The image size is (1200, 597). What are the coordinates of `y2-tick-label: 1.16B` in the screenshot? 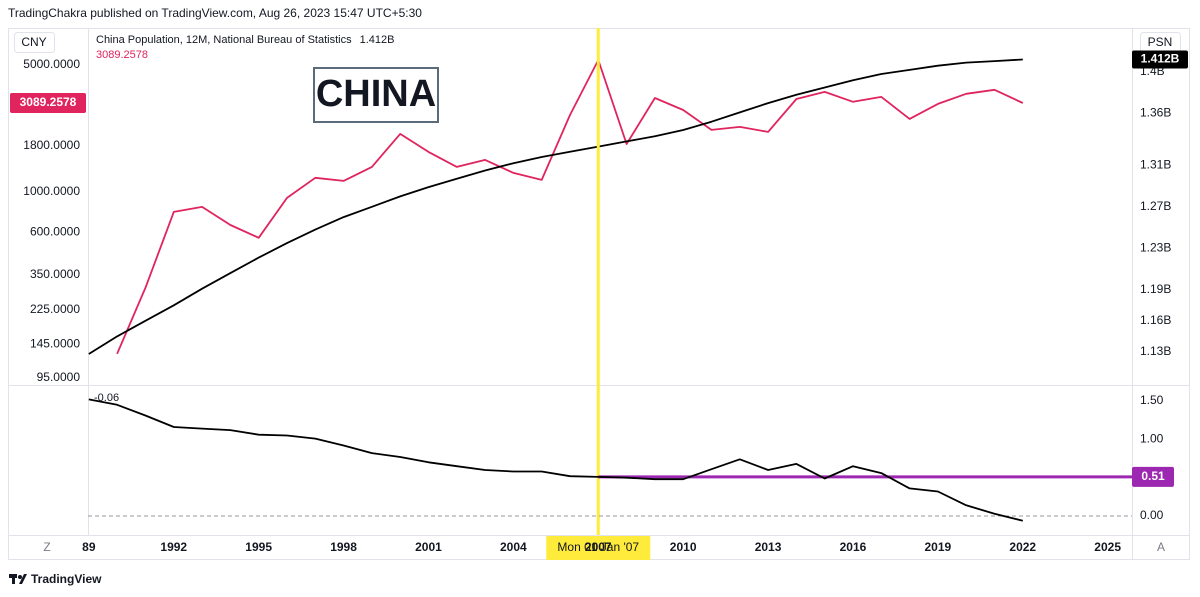 It's located at (1155, 320).